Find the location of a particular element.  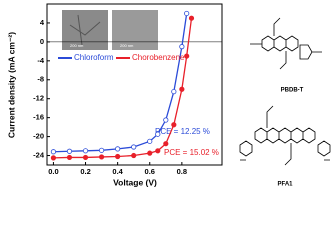

y-tick-label: 4 is located at coordinates (42, 22).